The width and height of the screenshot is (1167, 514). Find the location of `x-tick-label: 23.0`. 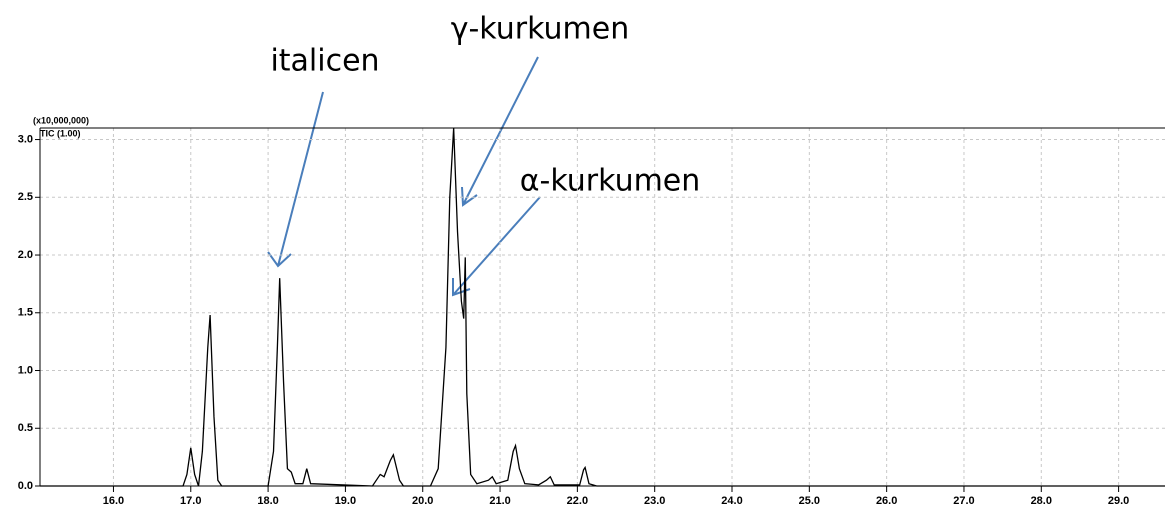

x-tick-label: 23.0 is located at coordinates (654, 501).